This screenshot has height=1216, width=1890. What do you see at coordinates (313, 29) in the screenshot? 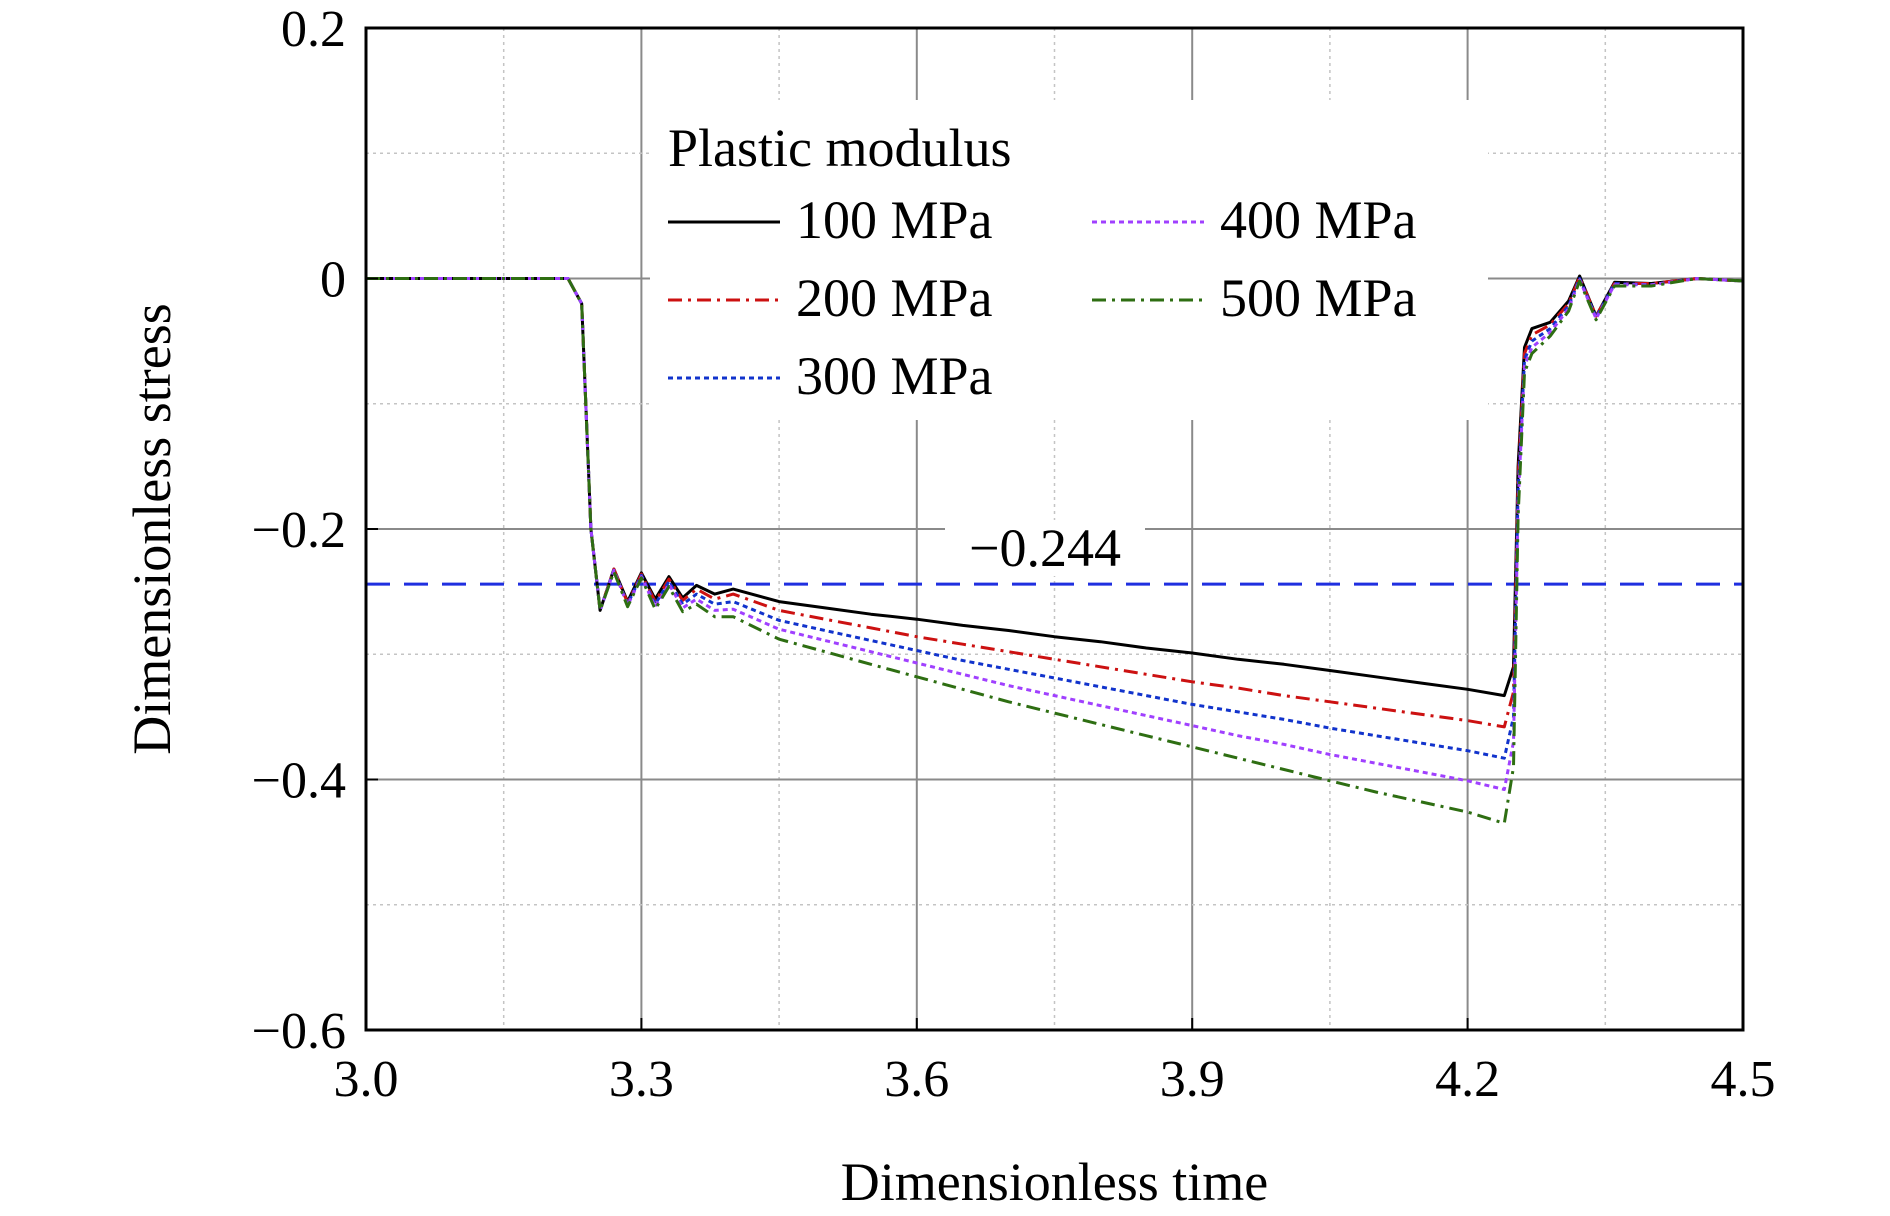
I see `y-tick-label: 0.2` at bounding box center [313, 29].